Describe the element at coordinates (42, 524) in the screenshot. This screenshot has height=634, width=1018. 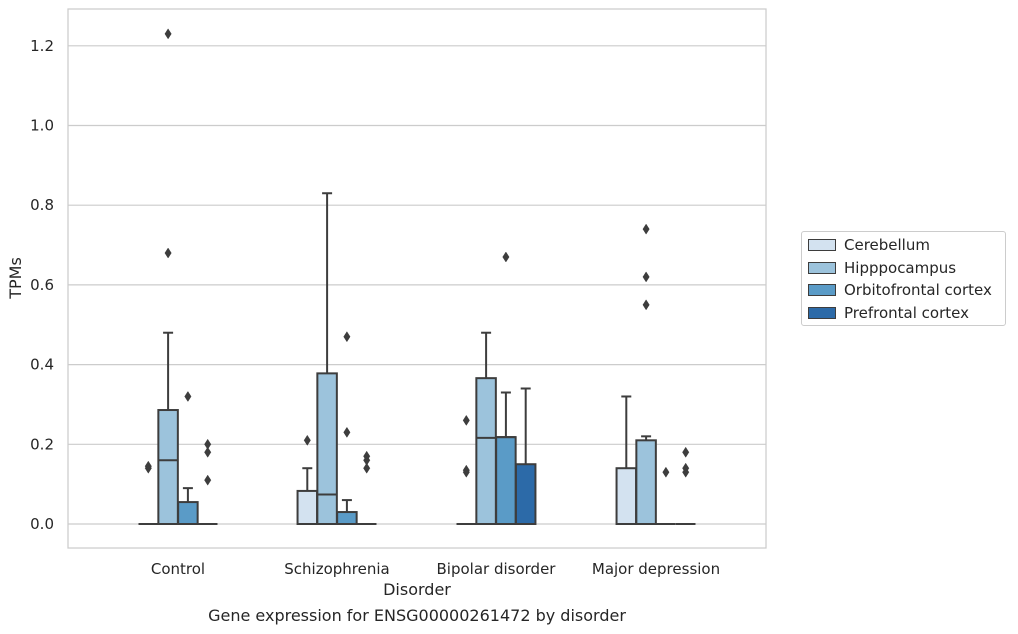
I see `y-tick-label: 0.0` at that location.